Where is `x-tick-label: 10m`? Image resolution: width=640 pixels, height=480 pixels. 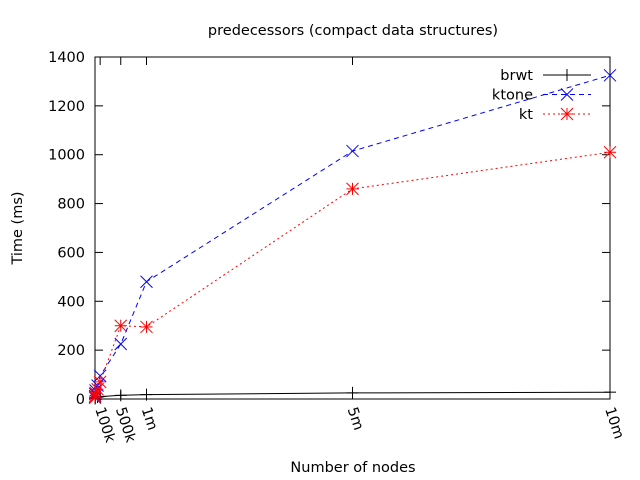 x-tick-label: 10m is located at coordinates (613, 423).